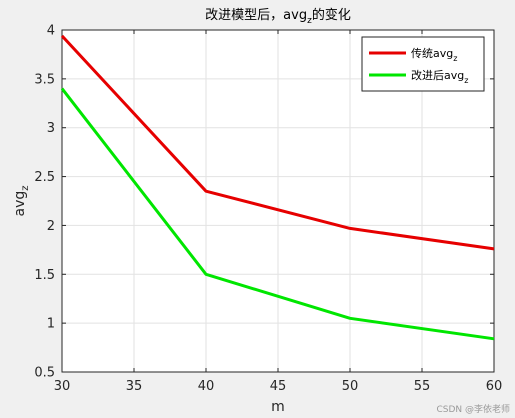 The height and width of the screenshot is (418, 515). I want to click on x-tick-label: 40, so click(206, 386).